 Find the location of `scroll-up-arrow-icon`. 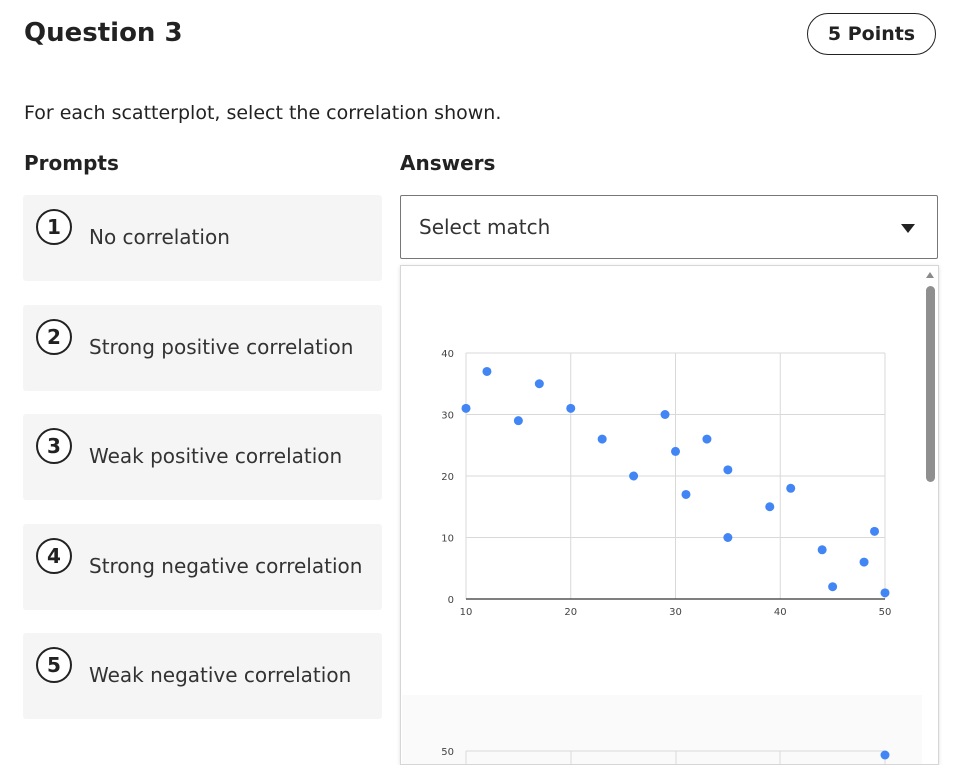

scroll-up-arrow-icon is located at coordinates (930, 275).